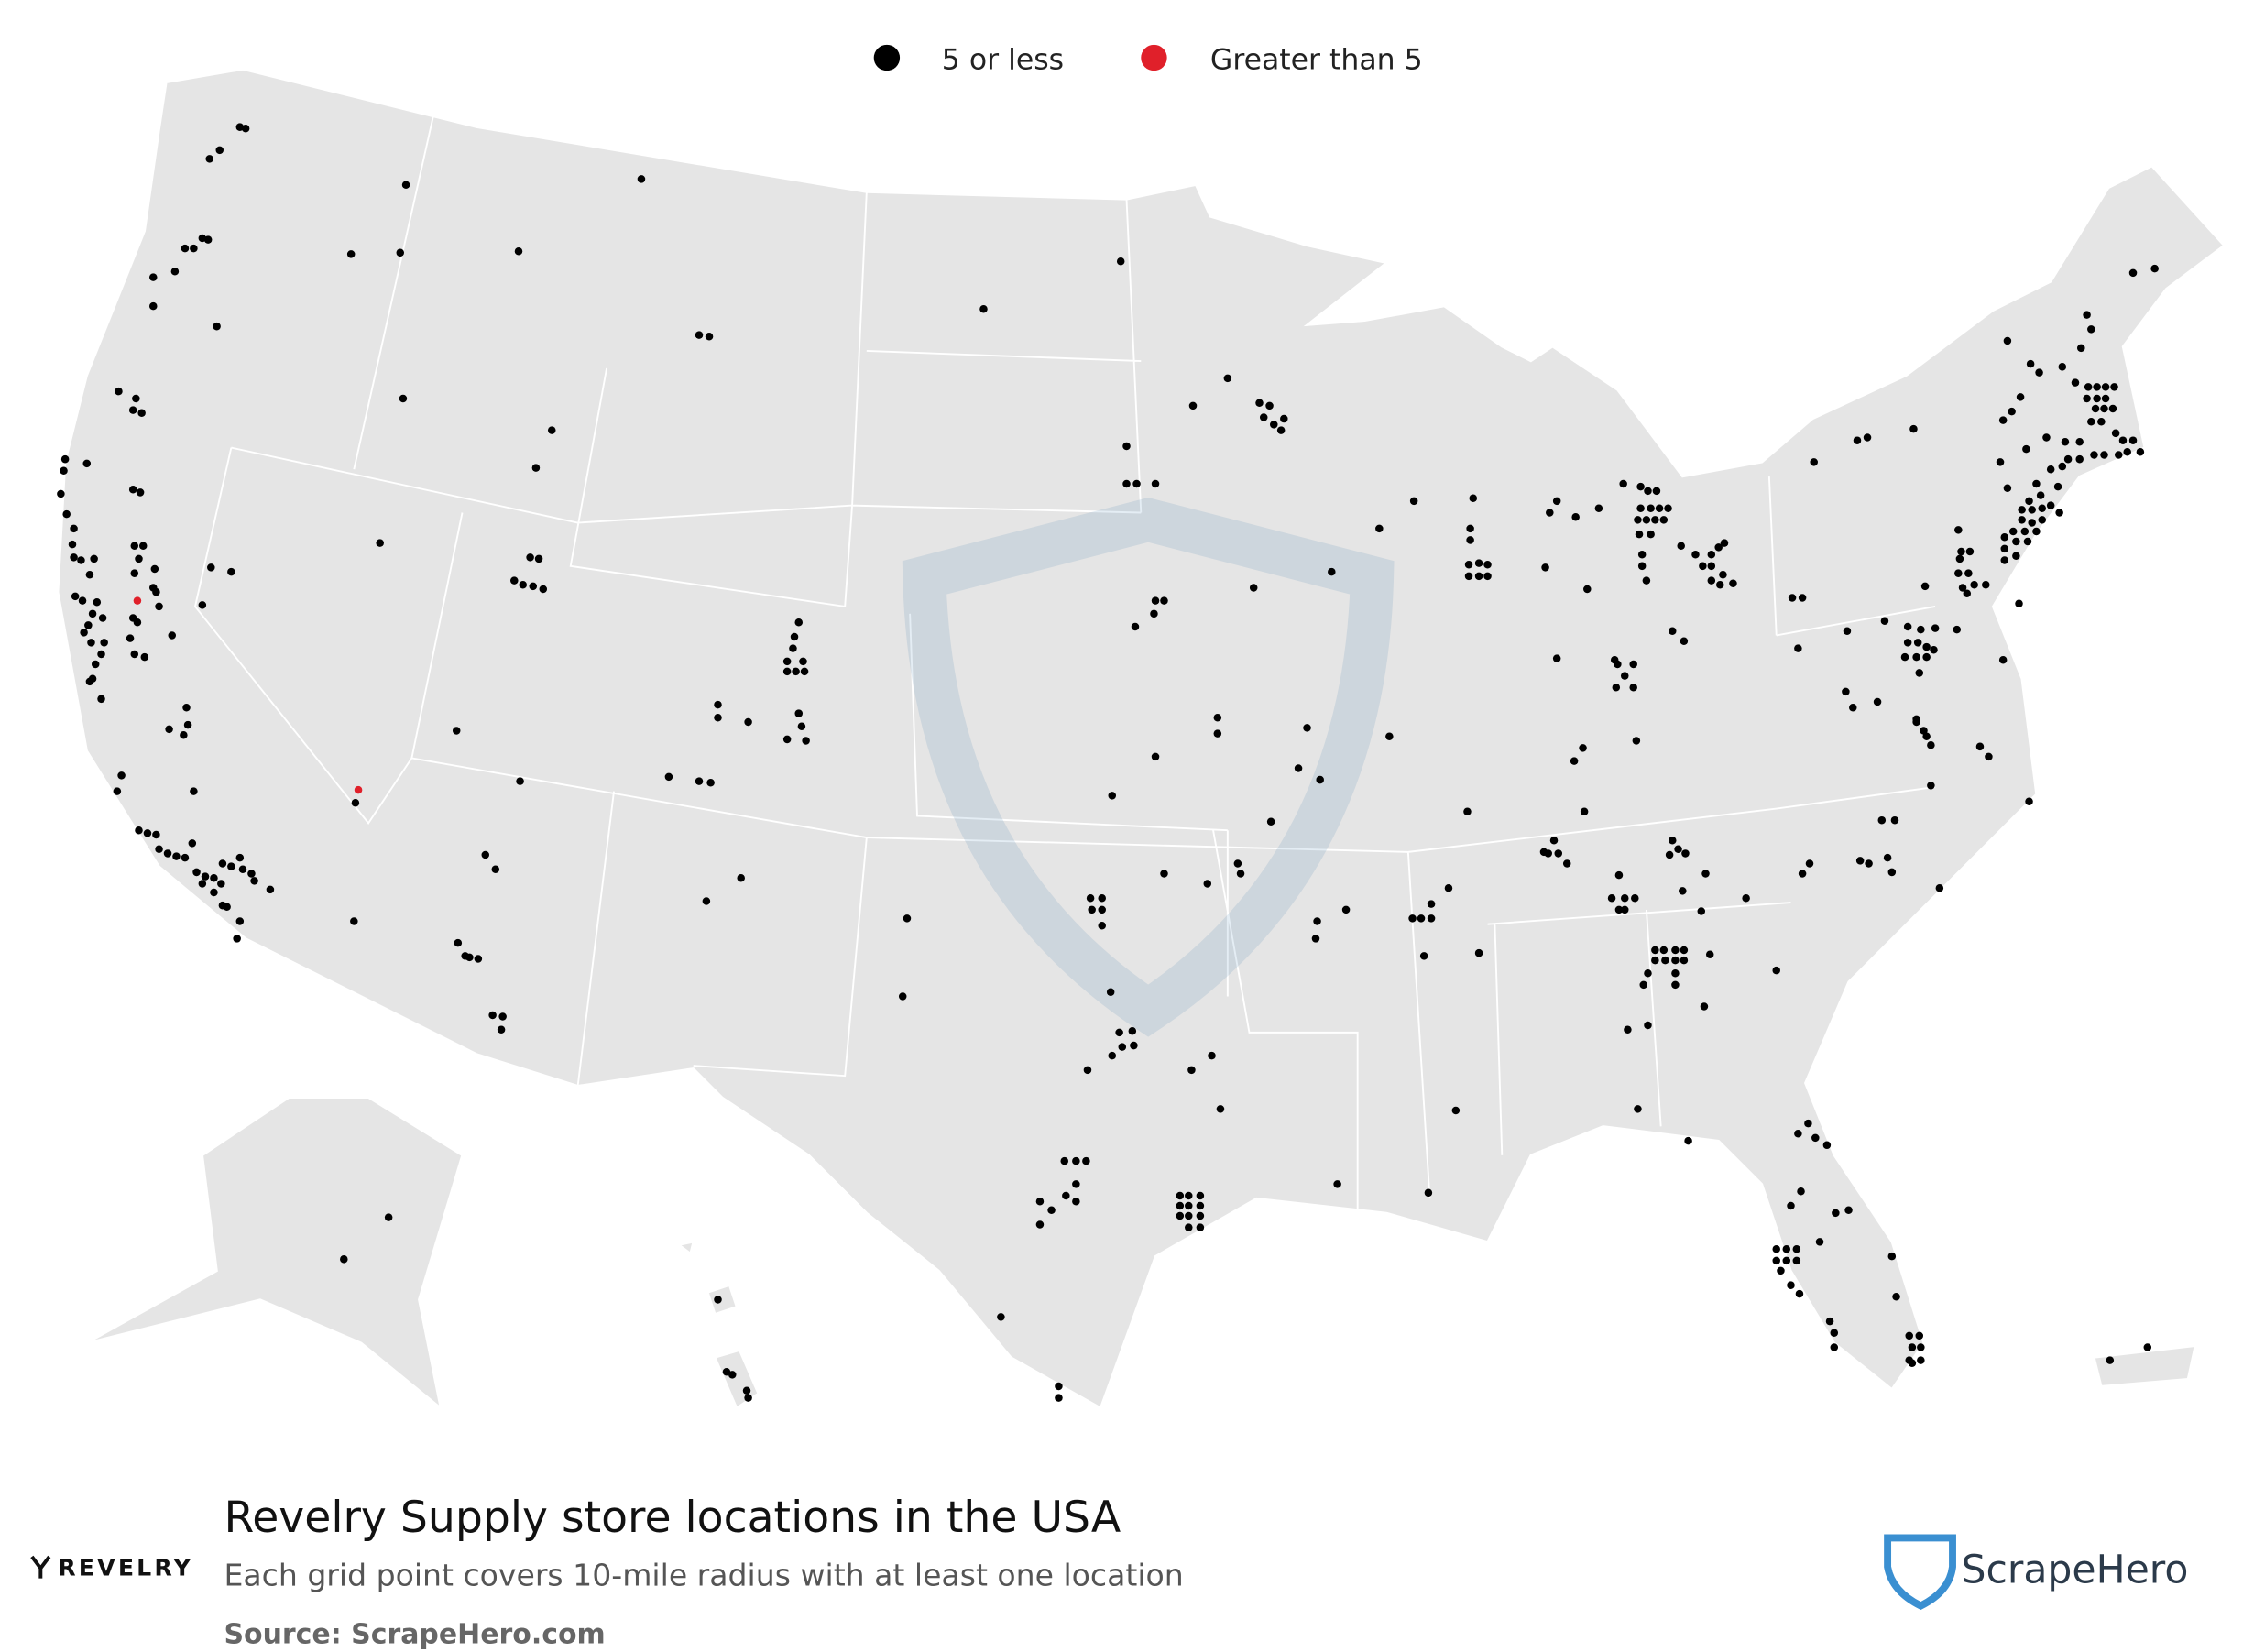  Describe the element at coordinates (718, 1325) in the screenshot. I see `hawaii` at that location.